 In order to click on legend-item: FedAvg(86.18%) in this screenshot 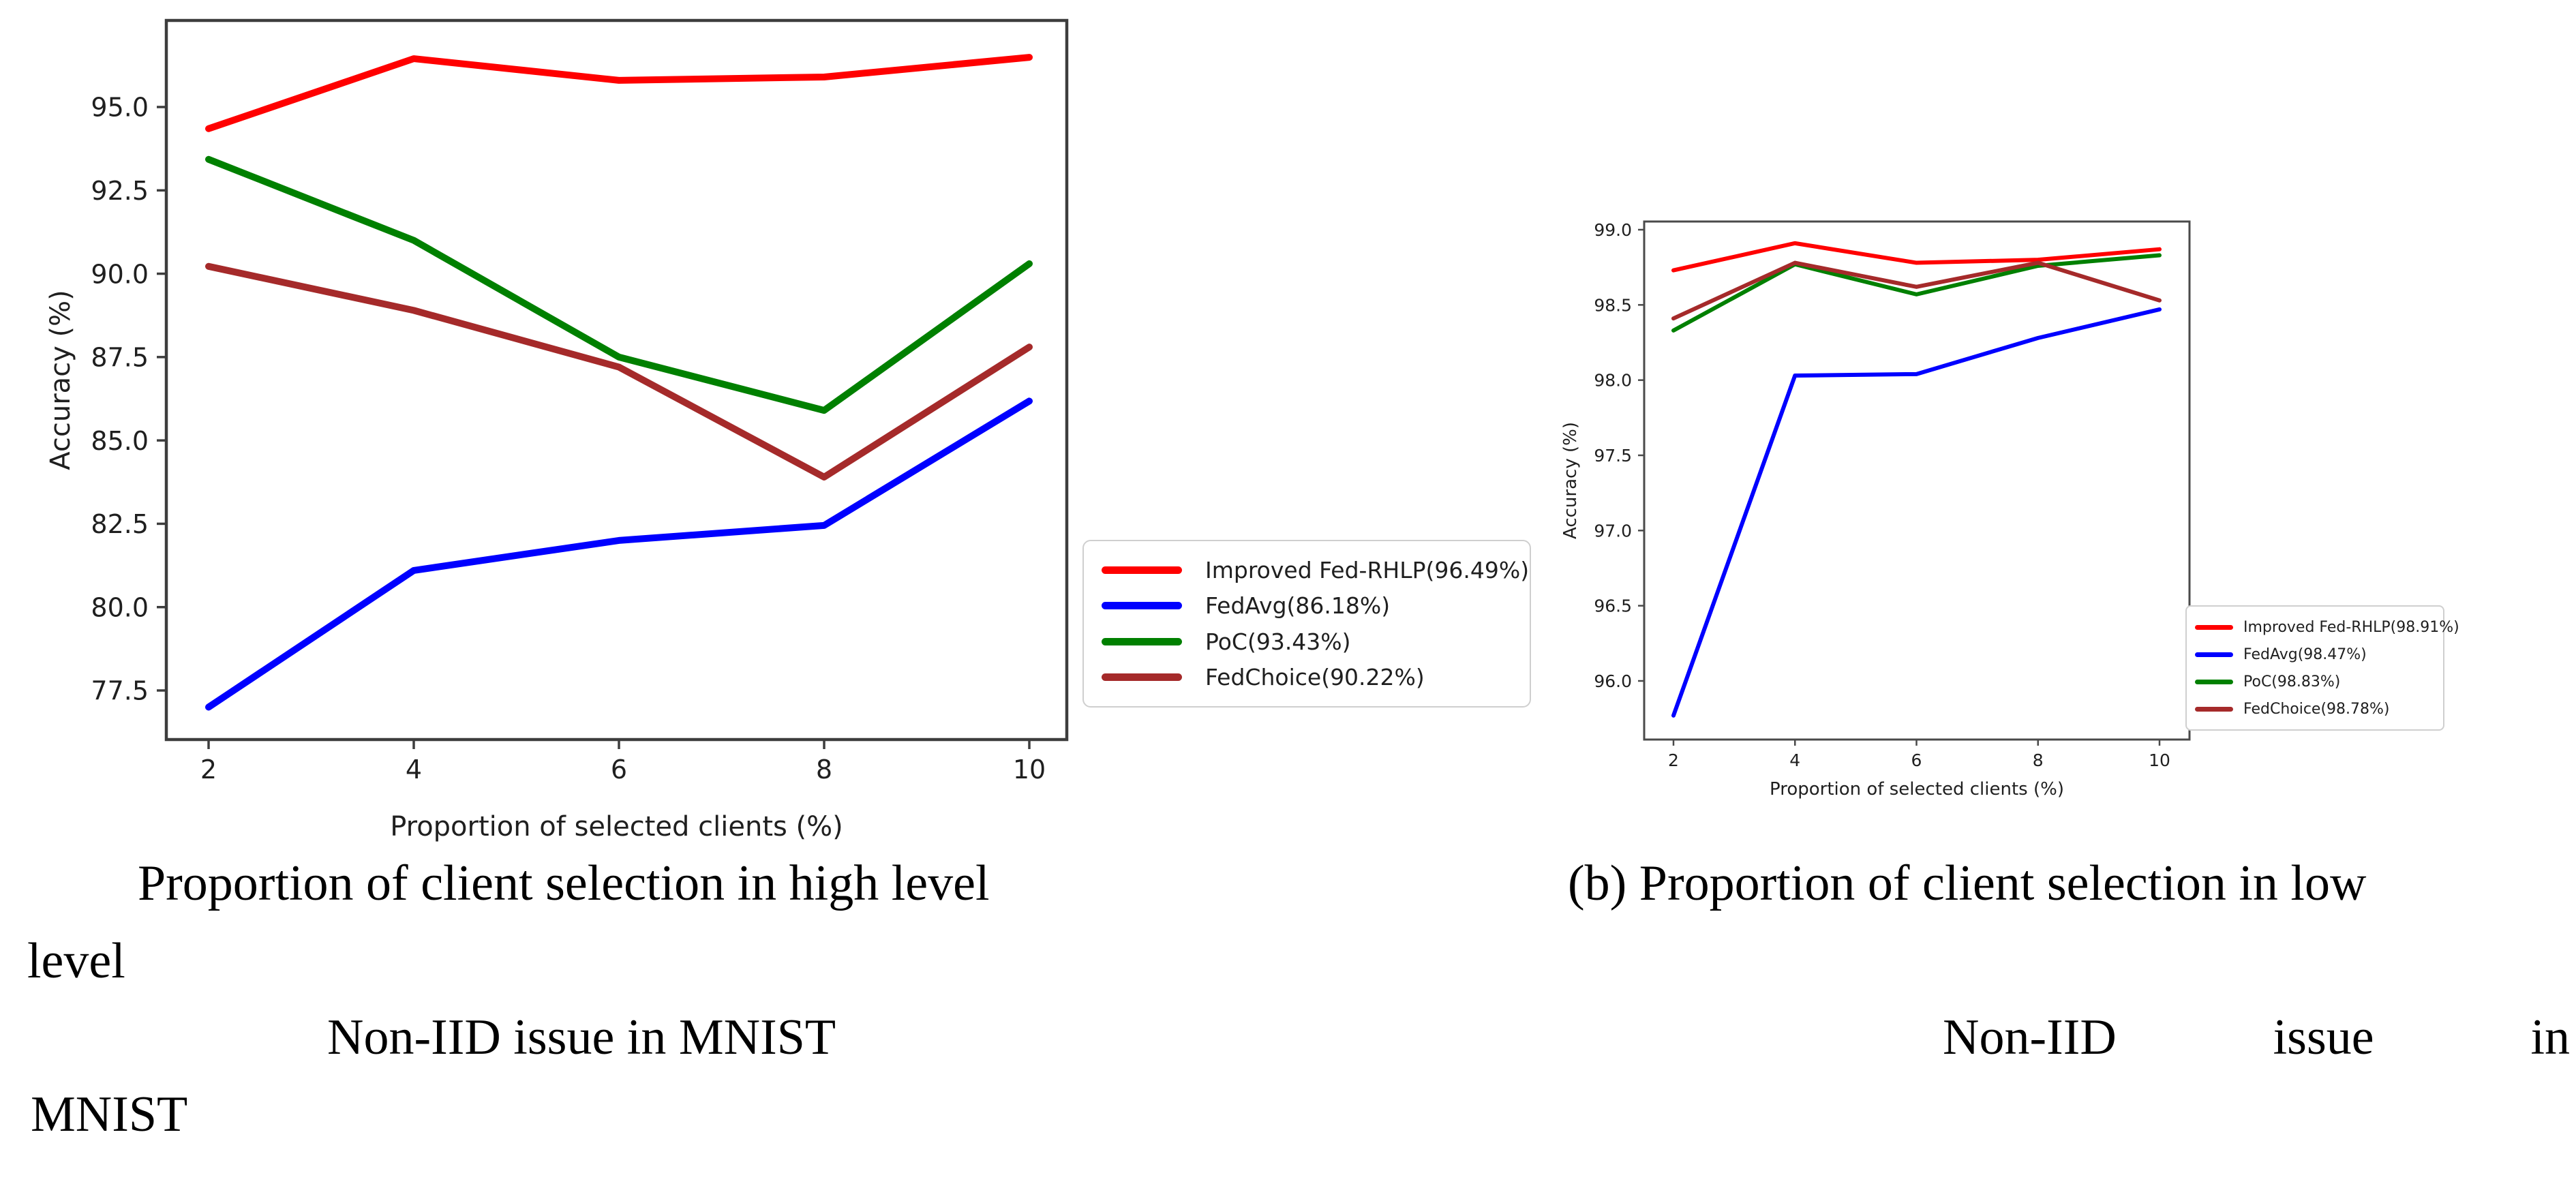, I will do `click(1307, 605)`.